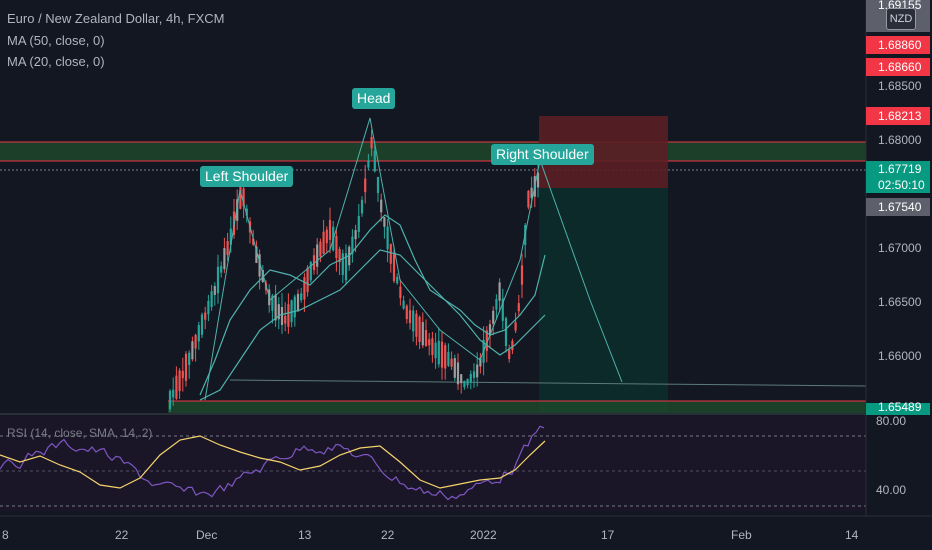 This screenshot has height=550, width=932. I want to click on time-label-22a: 22, so click(122, 535).